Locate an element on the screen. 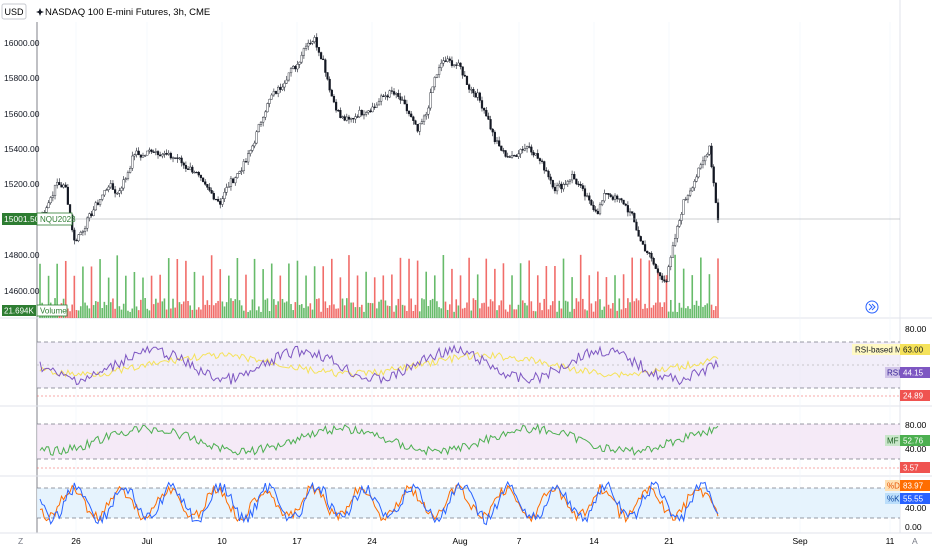  mfi-label: MF is located at coordinates (893, 441).